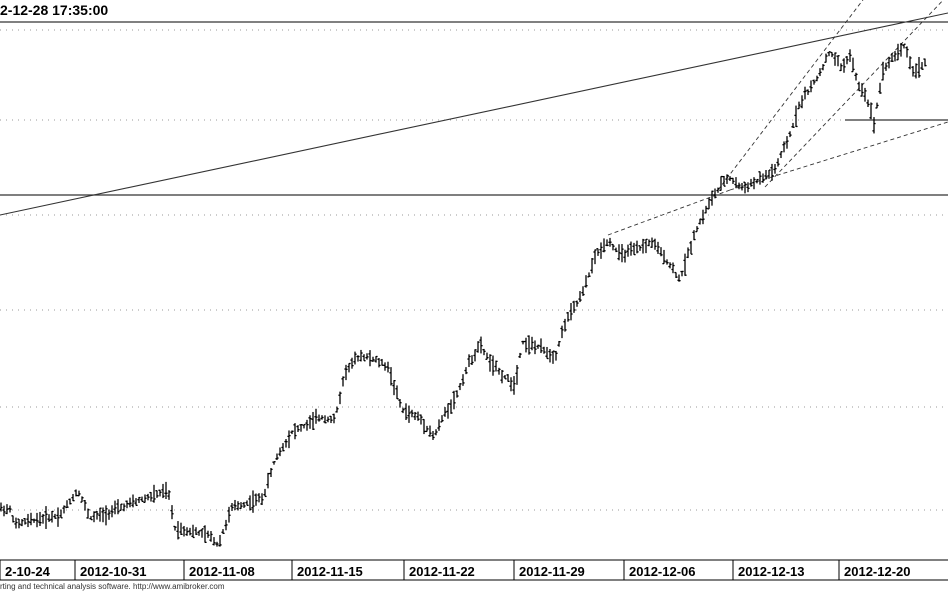 The width and height of the screenshot is (948, 593). I want to click on x-tick-label-4: 2012-11-22, so click(442, 571).